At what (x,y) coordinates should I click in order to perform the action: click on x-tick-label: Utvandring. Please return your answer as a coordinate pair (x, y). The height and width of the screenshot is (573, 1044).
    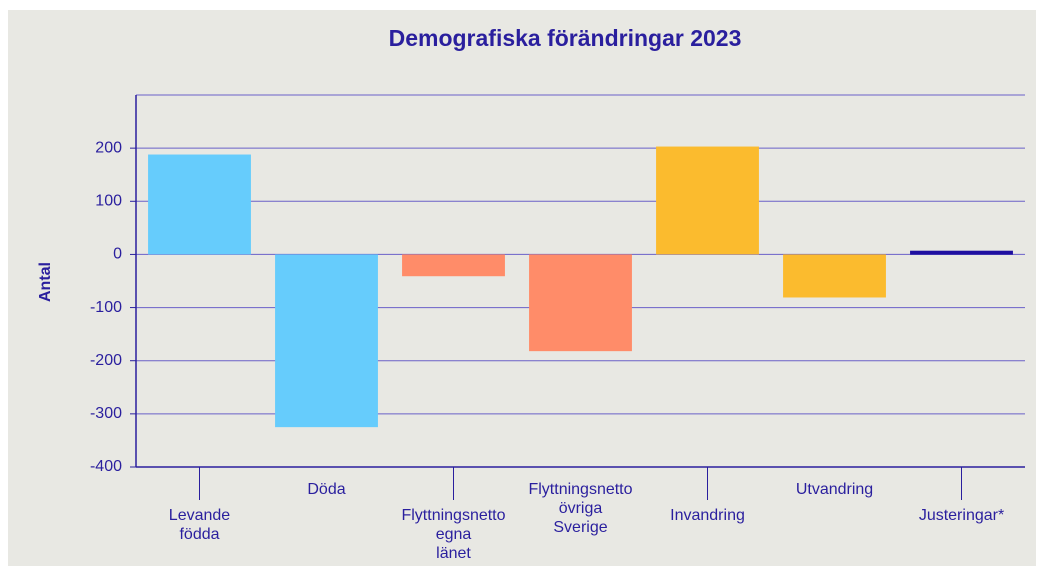
    Looking at the image, I should click on (834, 489).